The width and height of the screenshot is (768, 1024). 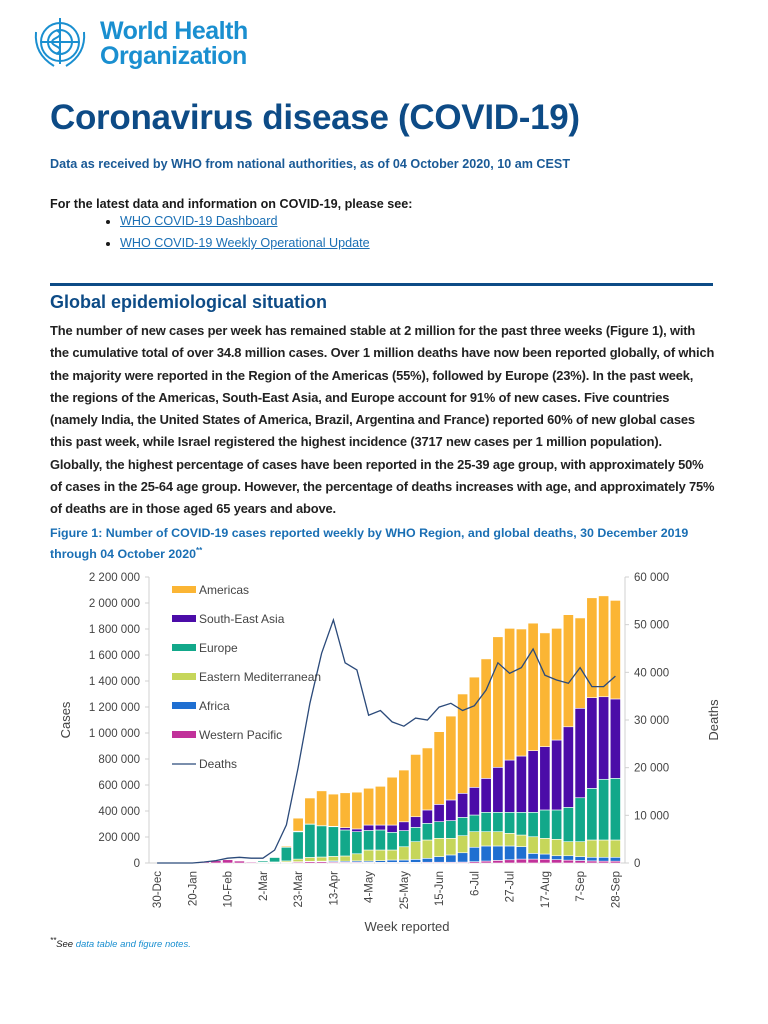 I want to click on legend-label: Deaths, so click(x=218, y=764).